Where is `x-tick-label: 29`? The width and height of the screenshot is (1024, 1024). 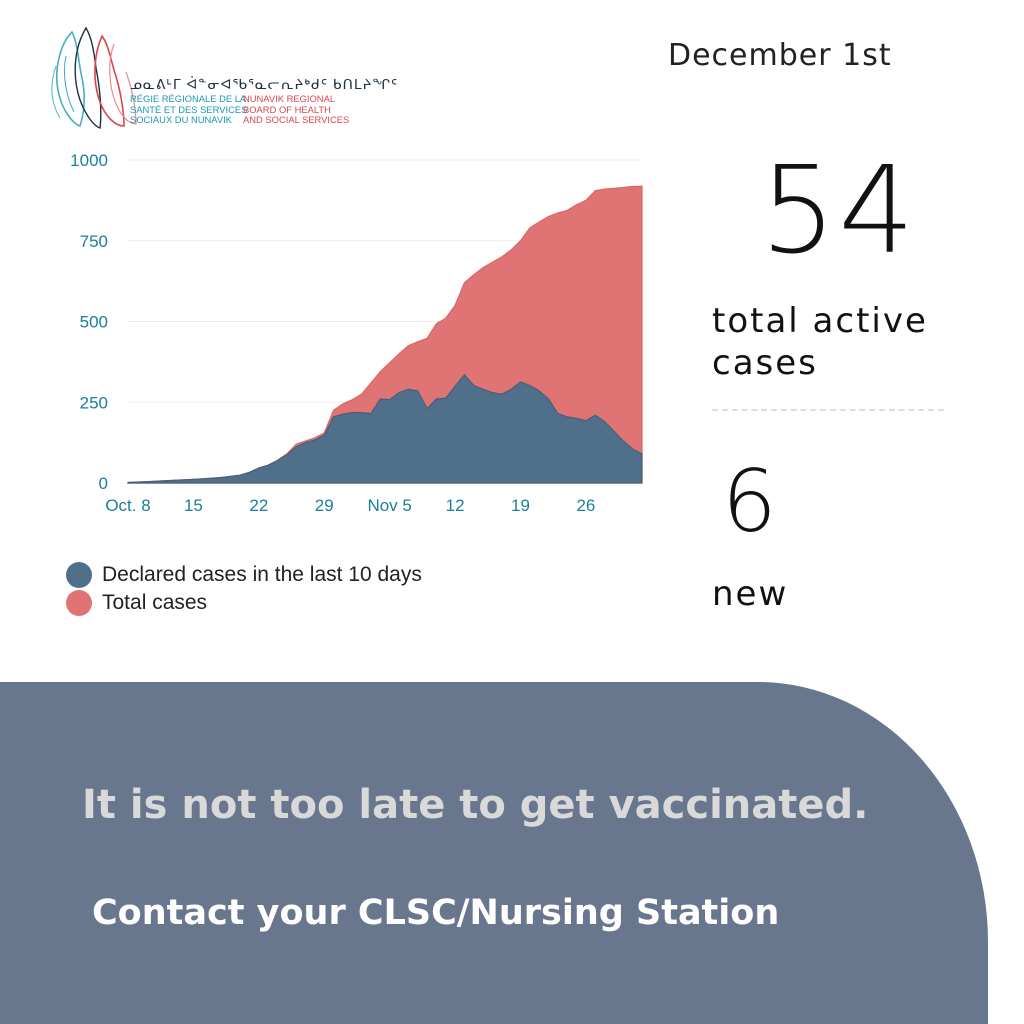
x-tick-label: 29 is located at coordinates (324, 505).